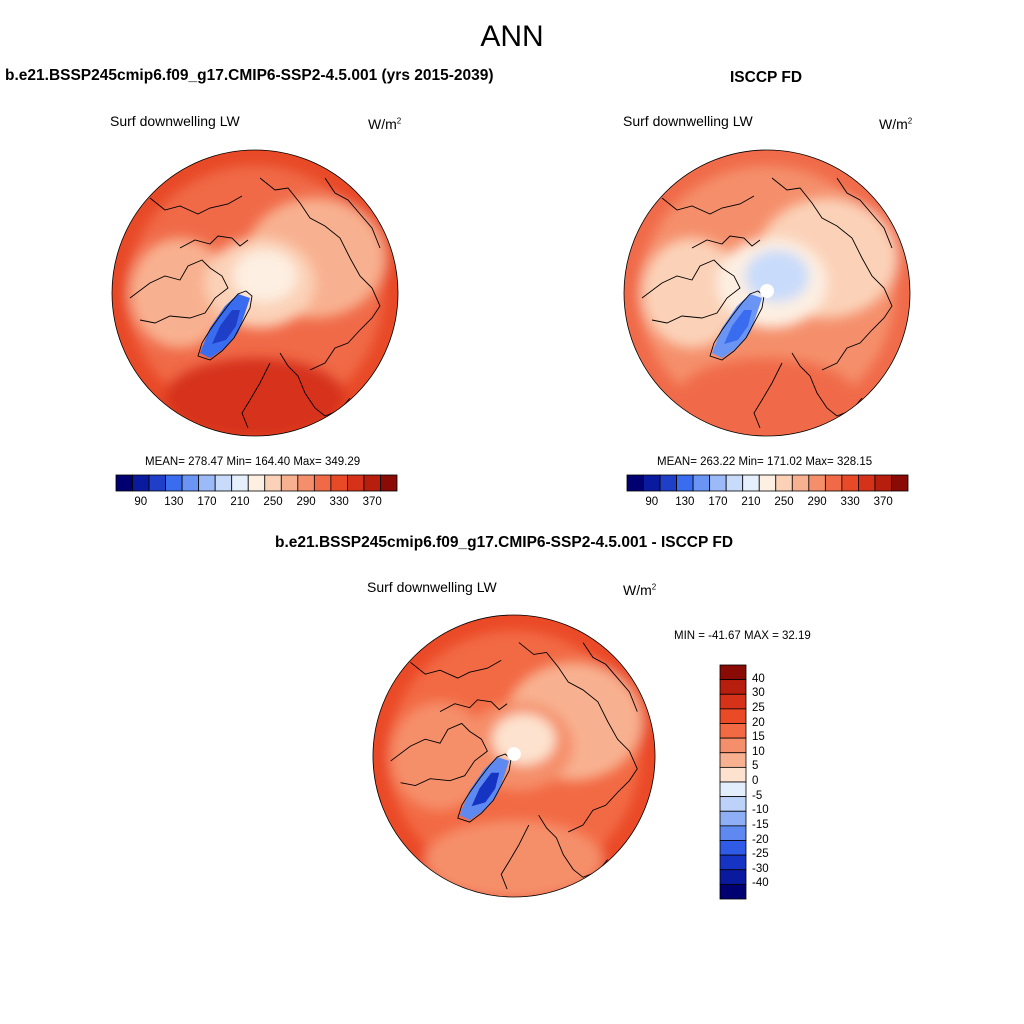 The height and width of the screenshot is (1024, 1024). What do you see at coordinates (432, 587) in the screenshot?
I see `diff-variable-label: Surf downwelling LW` at bounding box center [432, 587].